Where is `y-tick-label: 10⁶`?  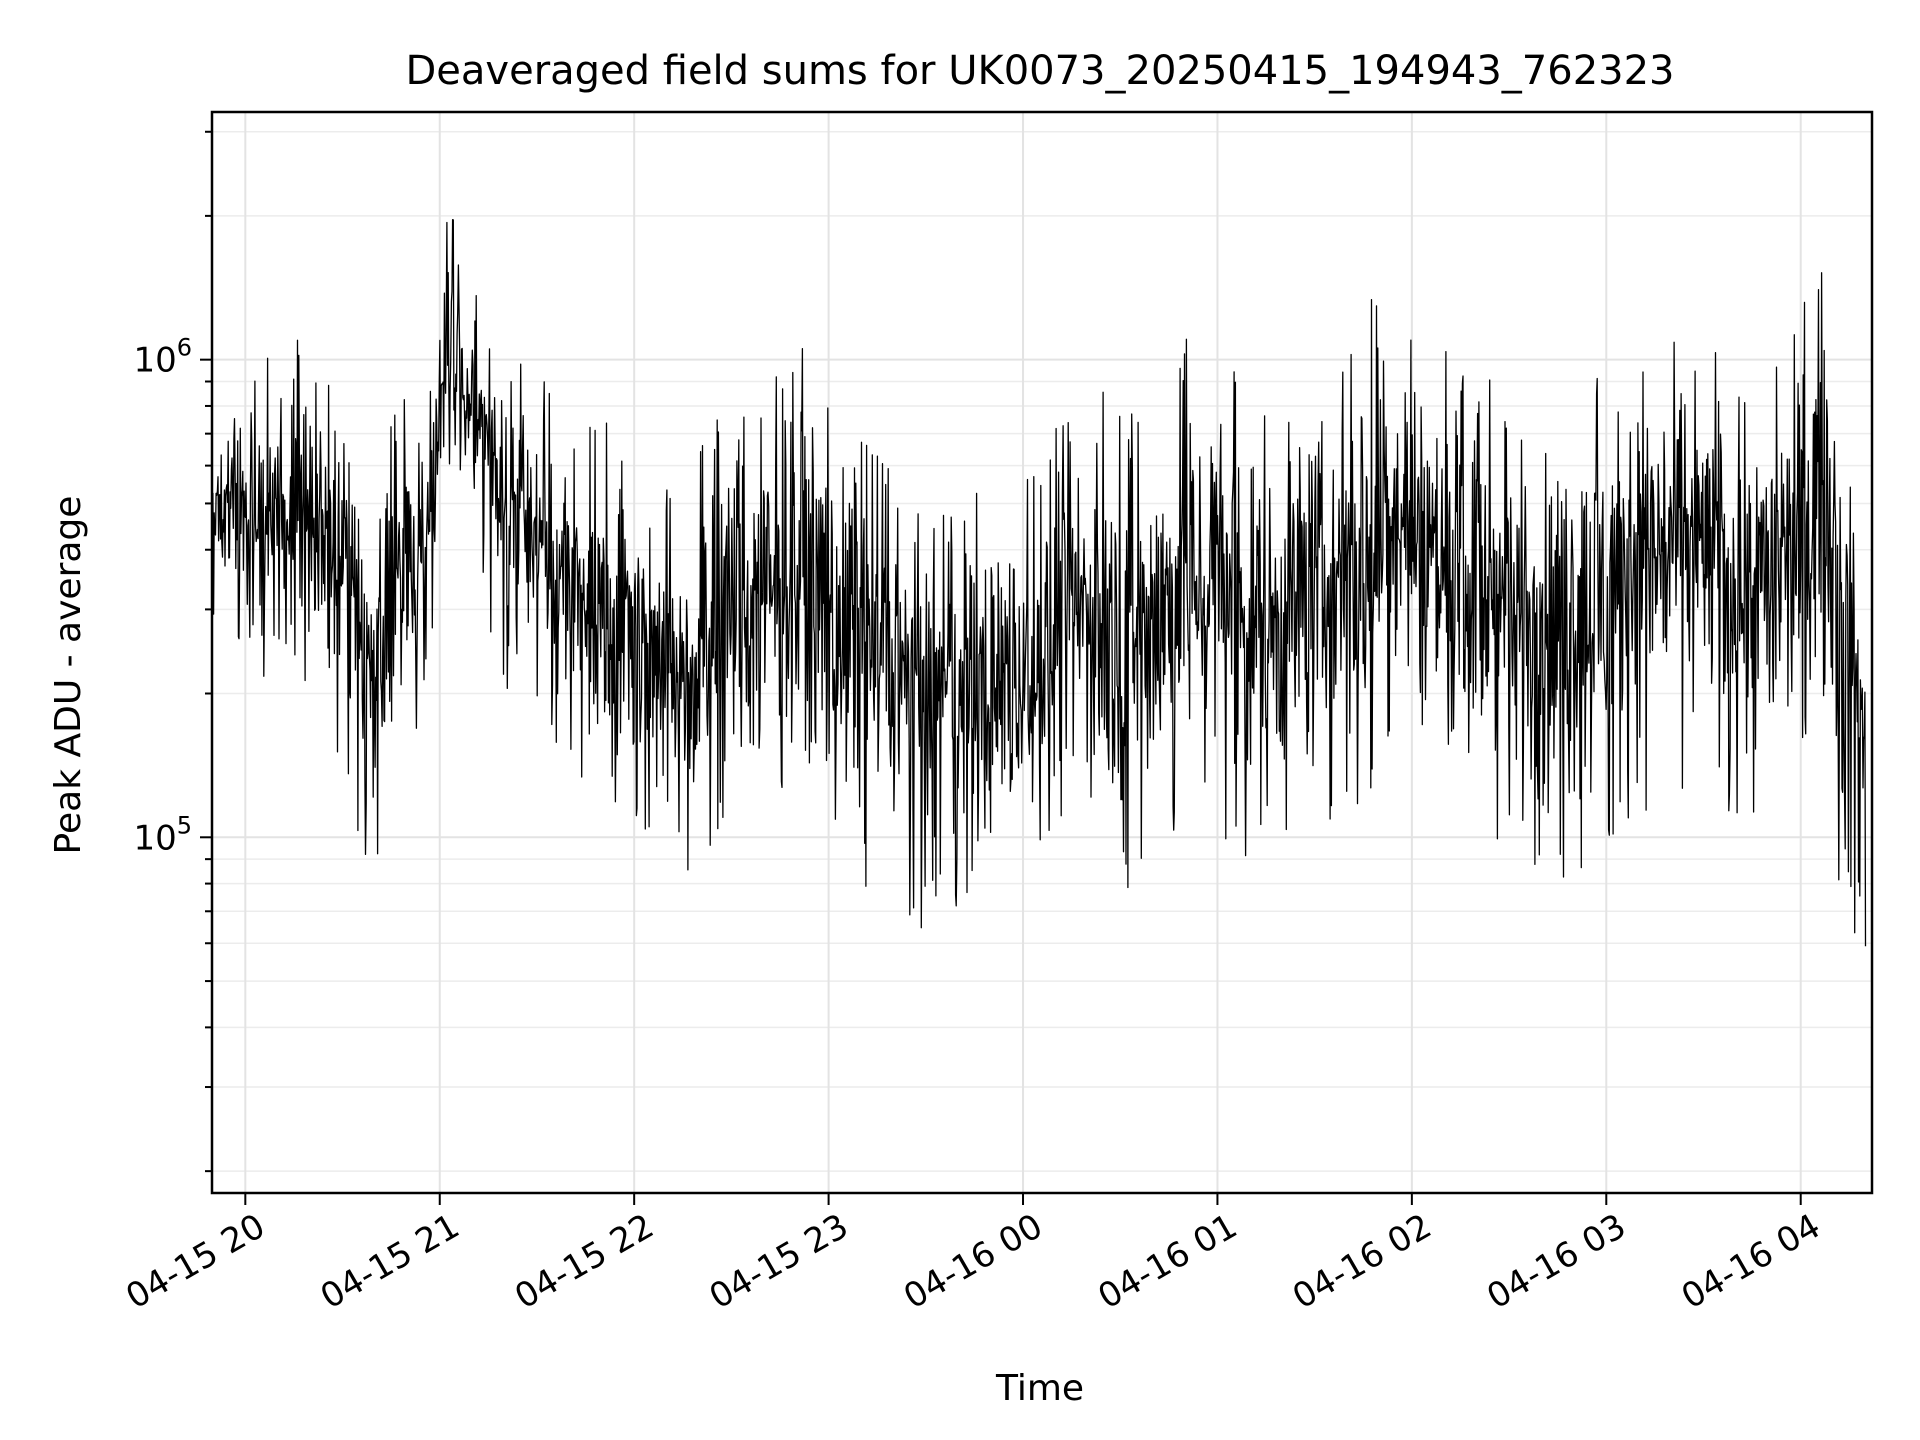
y-tick-label: 10⁶ is located at coordinates (162, 357).